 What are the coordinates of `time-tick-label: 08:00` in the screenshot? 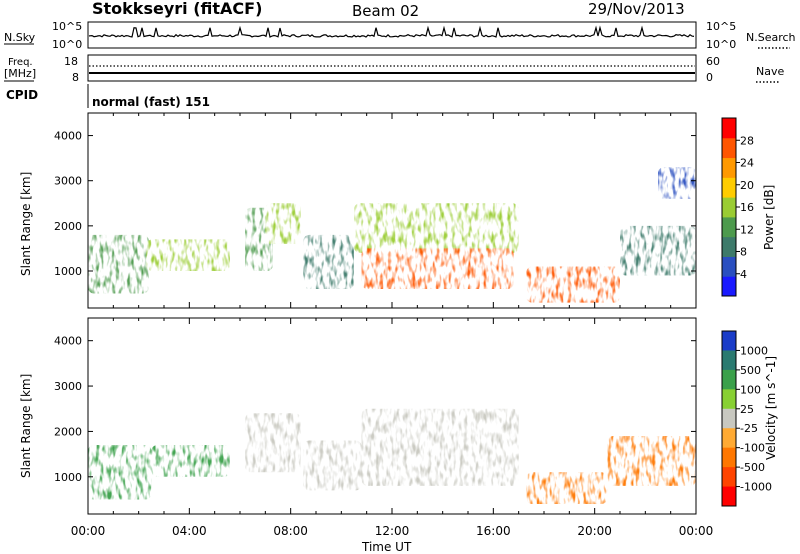 It's located at (290, 531).